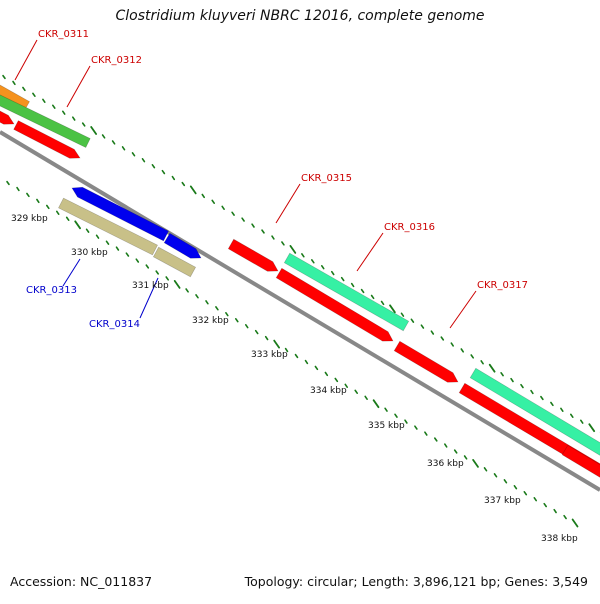 Image resolution: width=600 pixels, height=604 pixels. Describe the element at coordinates (81, 581) in the screenshot. I see `accession-text: Accession: NC_011837` at that location.